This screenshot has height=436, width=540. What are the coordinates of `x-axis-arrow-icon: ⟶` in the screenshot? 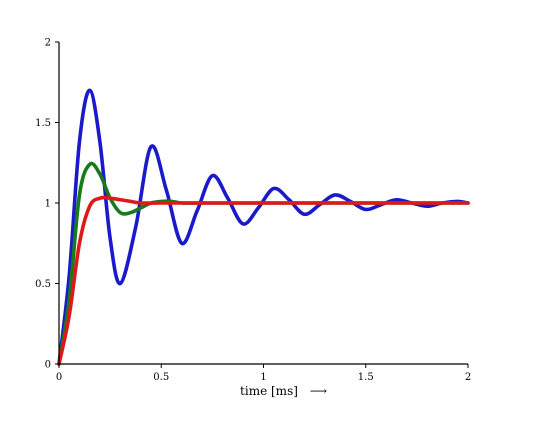 It's located at (318, 391).